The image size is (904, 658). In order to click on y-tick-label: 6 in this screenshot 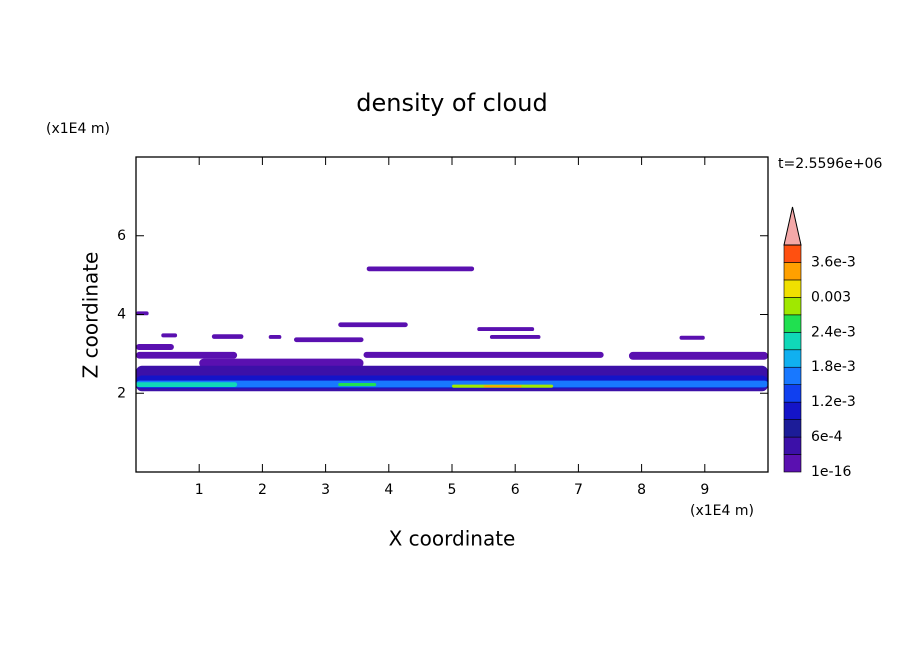, I will do `click(121, 236)`.